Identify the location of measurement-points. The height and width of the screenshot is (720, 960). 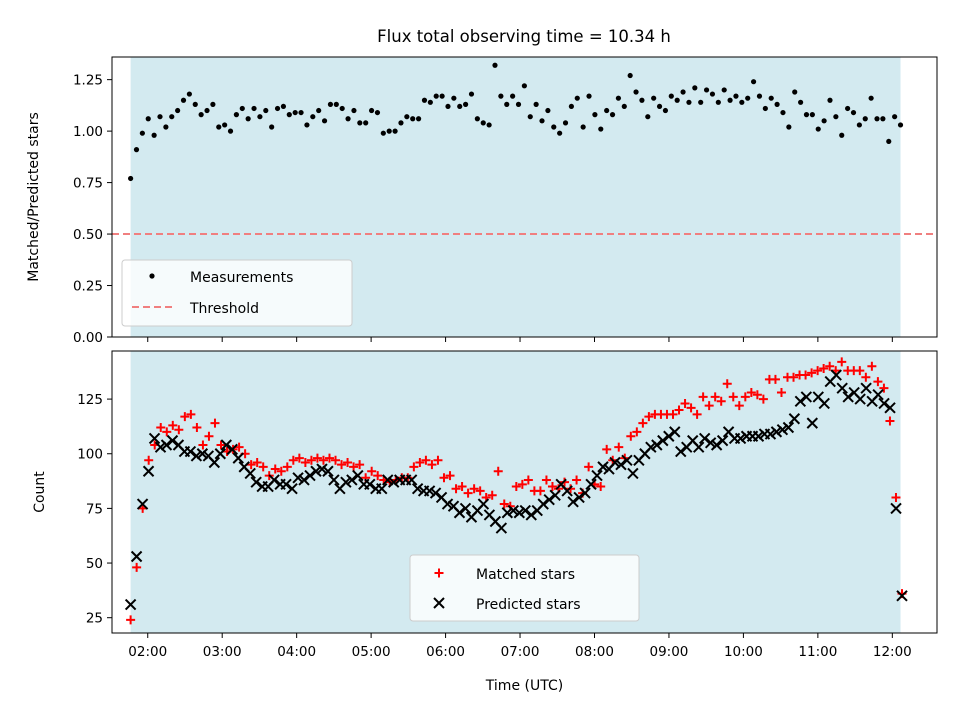
(516, 122).